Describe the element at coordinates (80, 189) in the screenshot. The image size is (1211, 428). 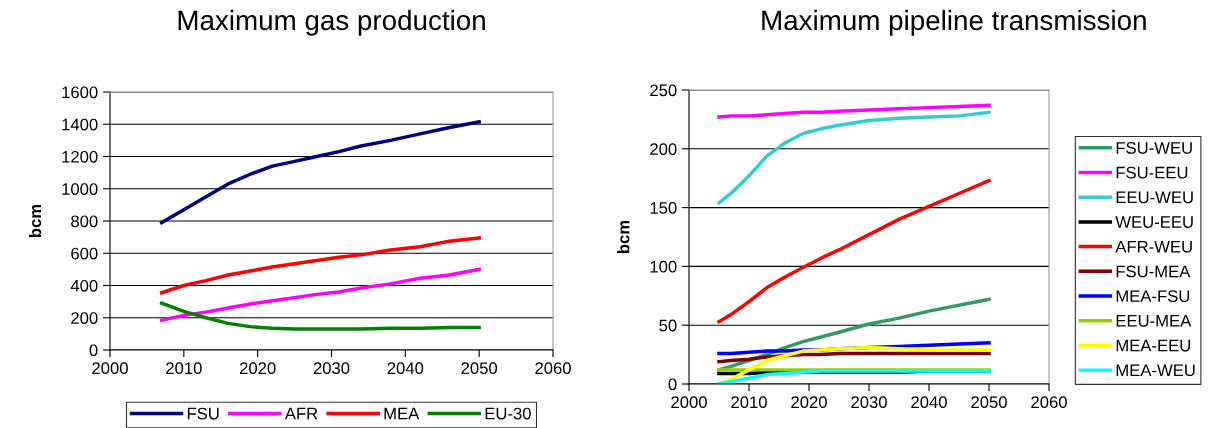
I see `y-tick-label: 1000` at that location.